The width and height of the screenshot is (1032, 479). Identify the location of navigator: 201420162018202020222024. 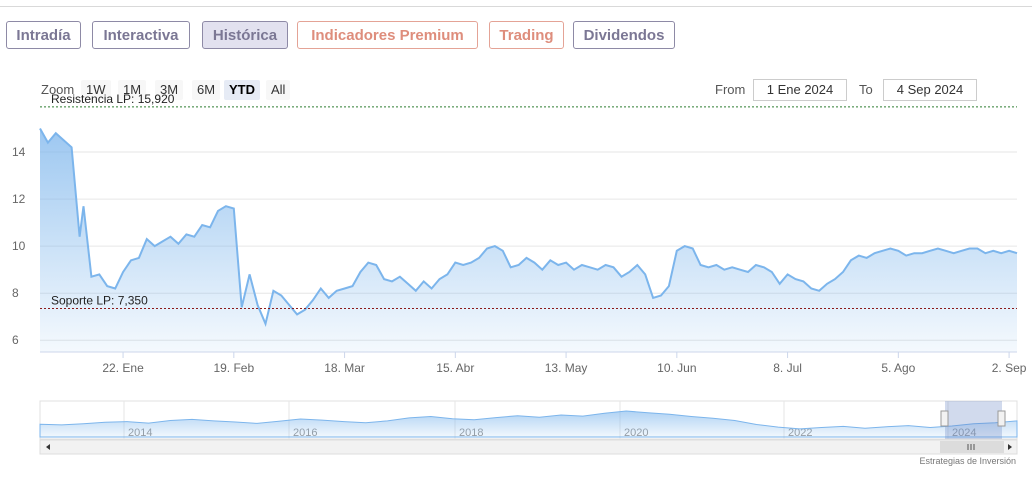
(528, 427).